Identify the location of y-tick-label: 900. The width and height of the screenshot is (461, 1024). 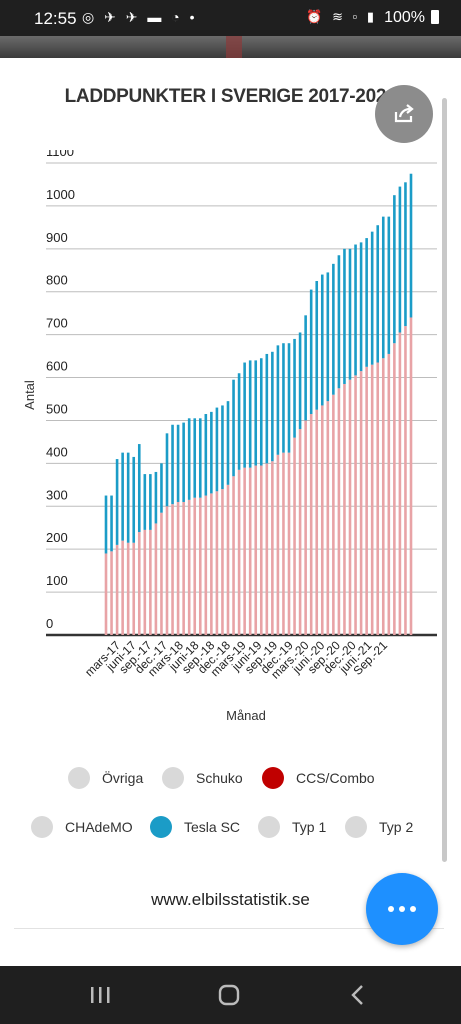
(57, 237).